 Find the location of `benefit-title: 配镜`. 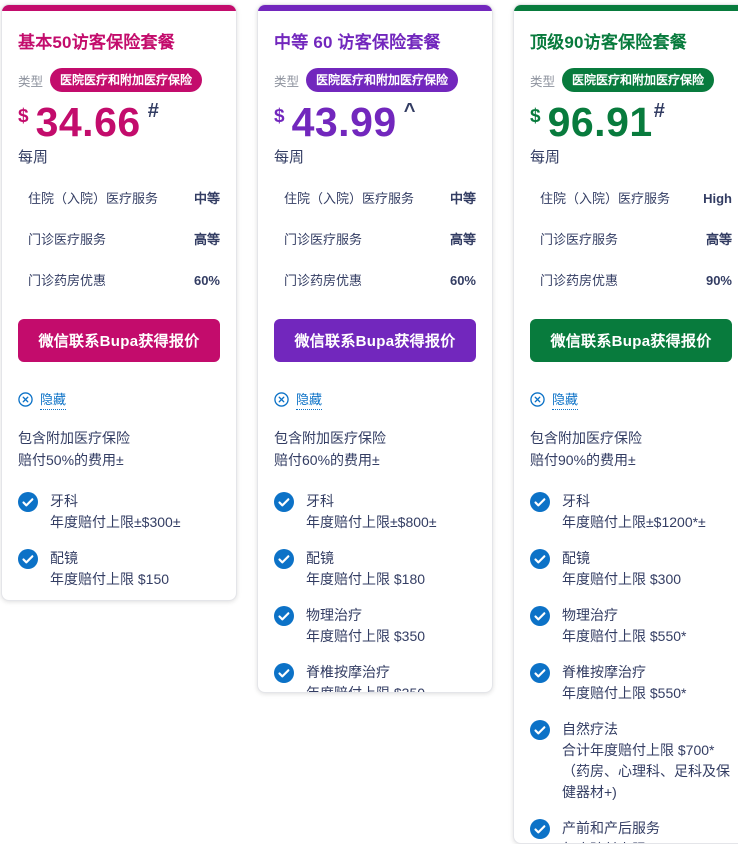

benefit-title: 配镜 is located at coordinates (320, 557).